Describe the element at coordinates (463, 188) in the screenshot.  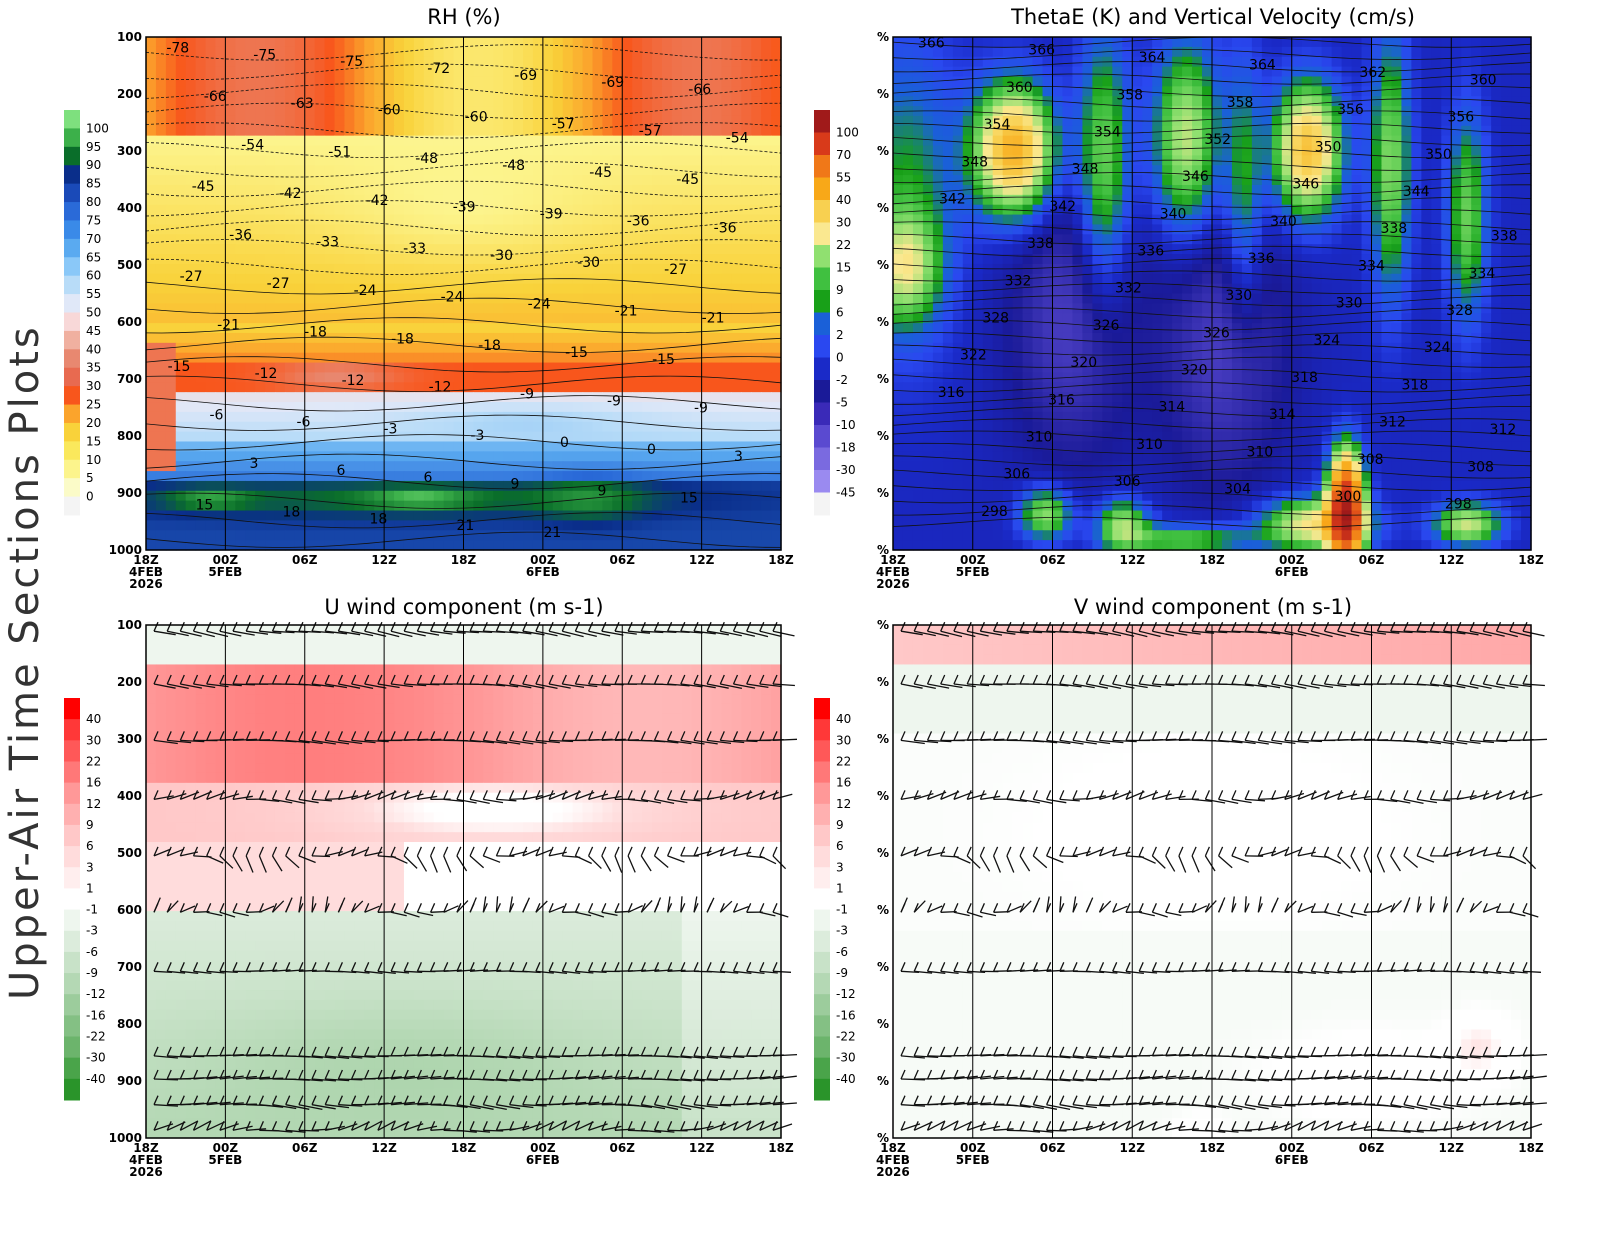
I see `rh-temperature-contour` at that location.